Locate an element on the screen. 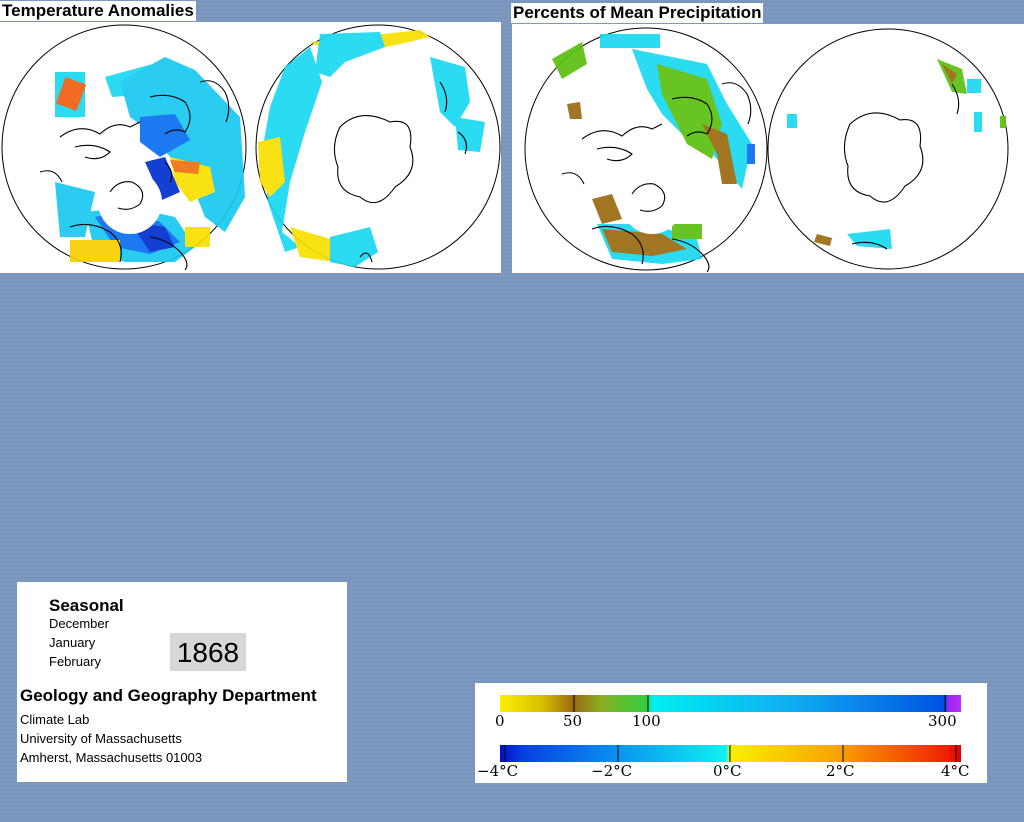 The height and width of the screenshot is (822, 1024). precip-tick-300: 300 is located at coordinates (942, 721).